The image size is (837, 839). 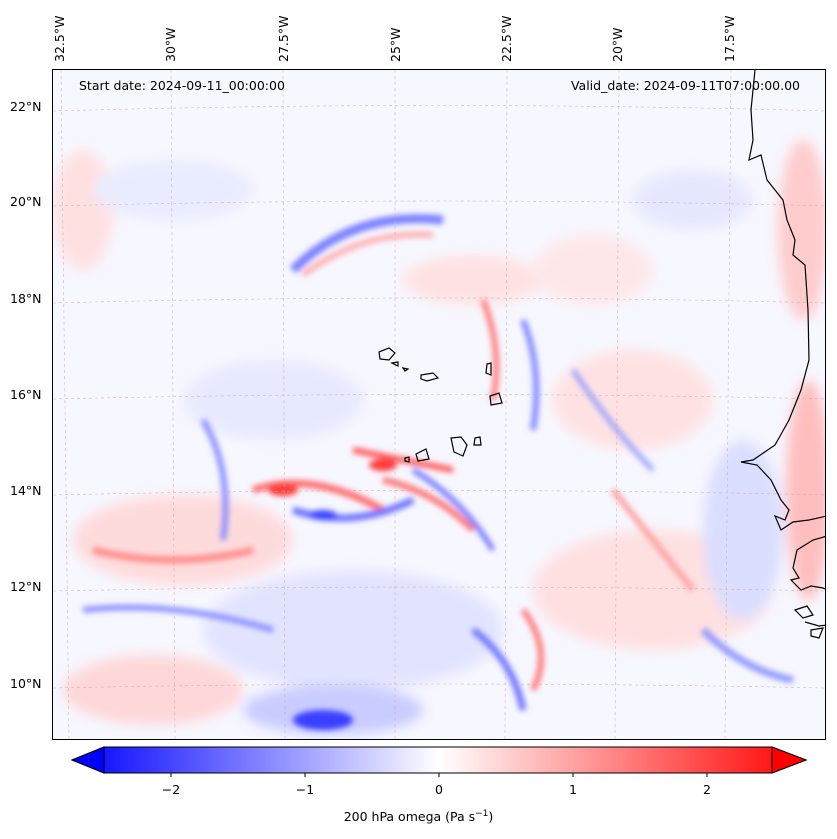 I want to click on lat-label-16n: 16°N, so click(x=26, y=394).